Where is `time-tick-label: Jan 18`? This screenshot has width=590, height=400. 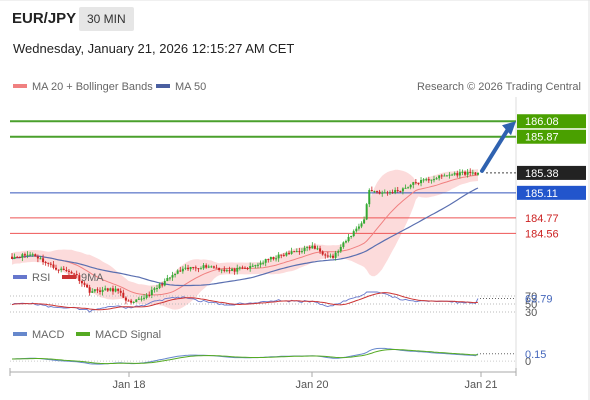 time-tick-label: Jan 18 is located at coordinates (128, 385).